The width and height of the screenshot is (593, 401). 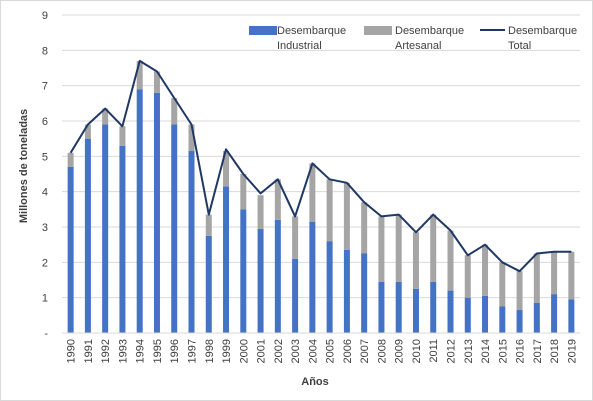 I want to click on bar-desembarque-artesanal-1995, so click(x=156, y=82).